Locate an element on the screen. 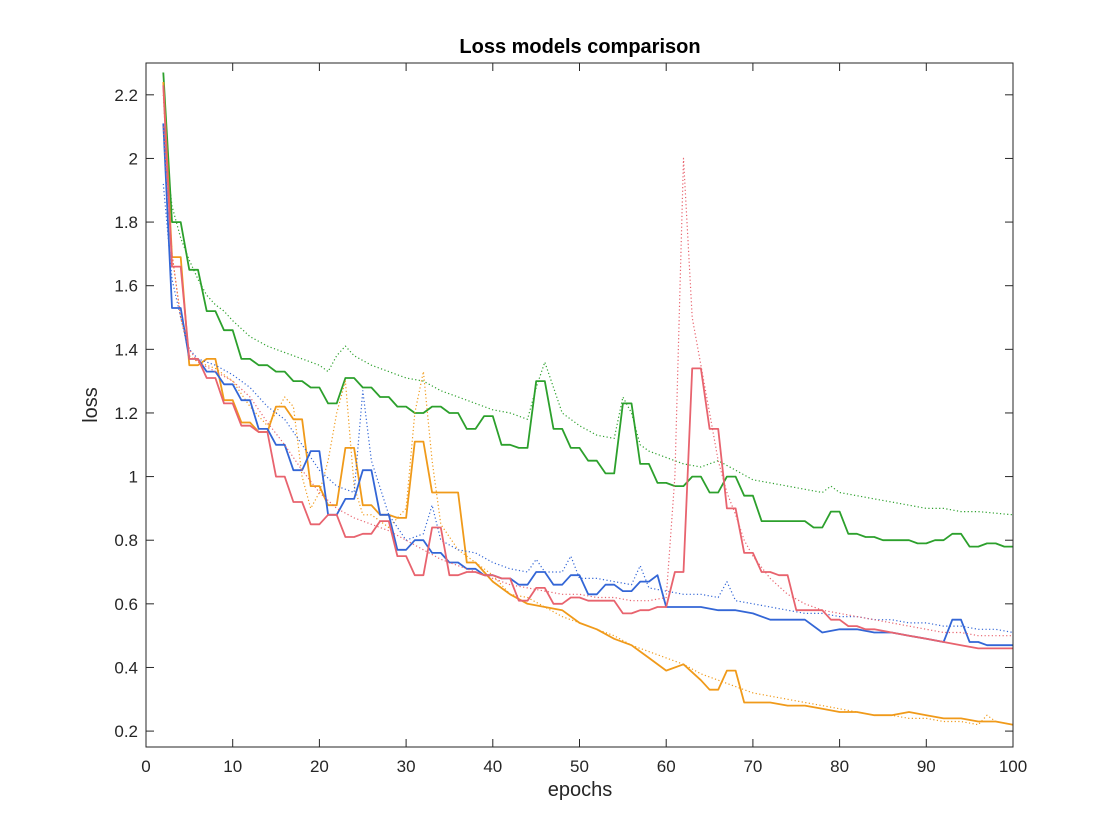  y-tick-label: 1.8 is located at coordinates (126, 222).